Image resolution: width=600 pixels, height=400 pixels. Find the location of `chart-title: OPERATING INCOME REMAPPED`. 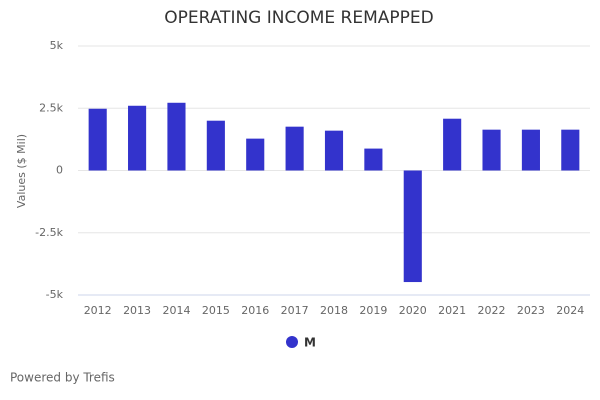

chart-title: OPERATING INCOME REMAPPED is located at coordinates (298, 18).